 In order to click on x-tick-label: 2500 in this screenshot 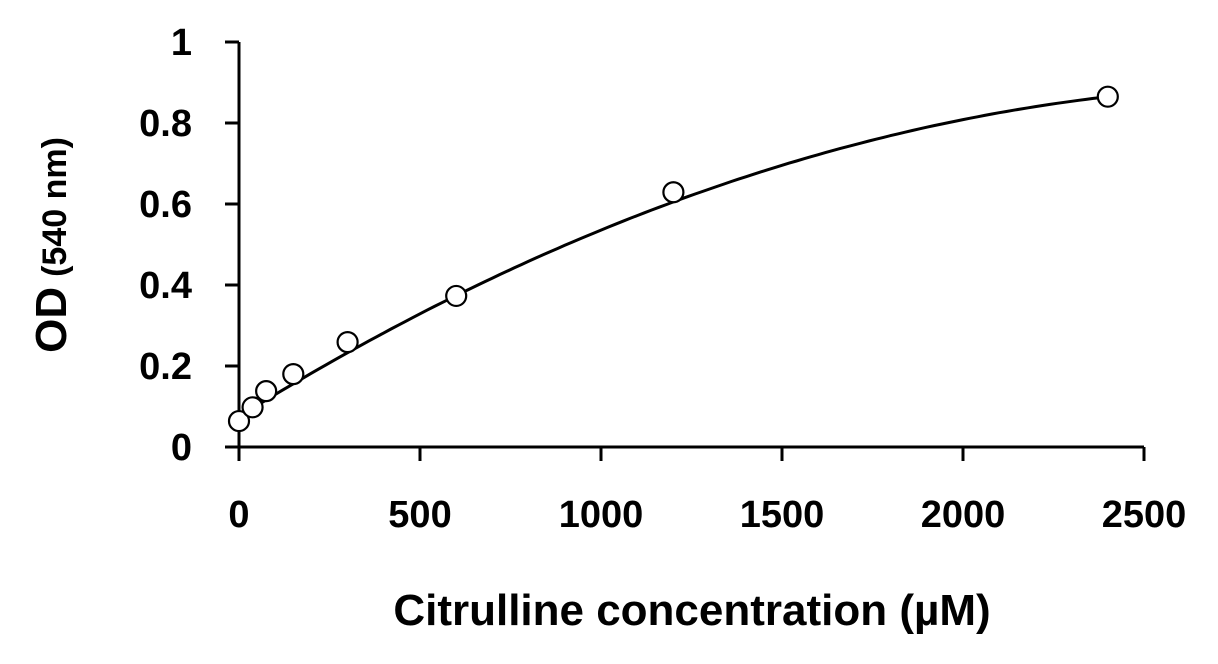, I will do `click(1144, 515)`.